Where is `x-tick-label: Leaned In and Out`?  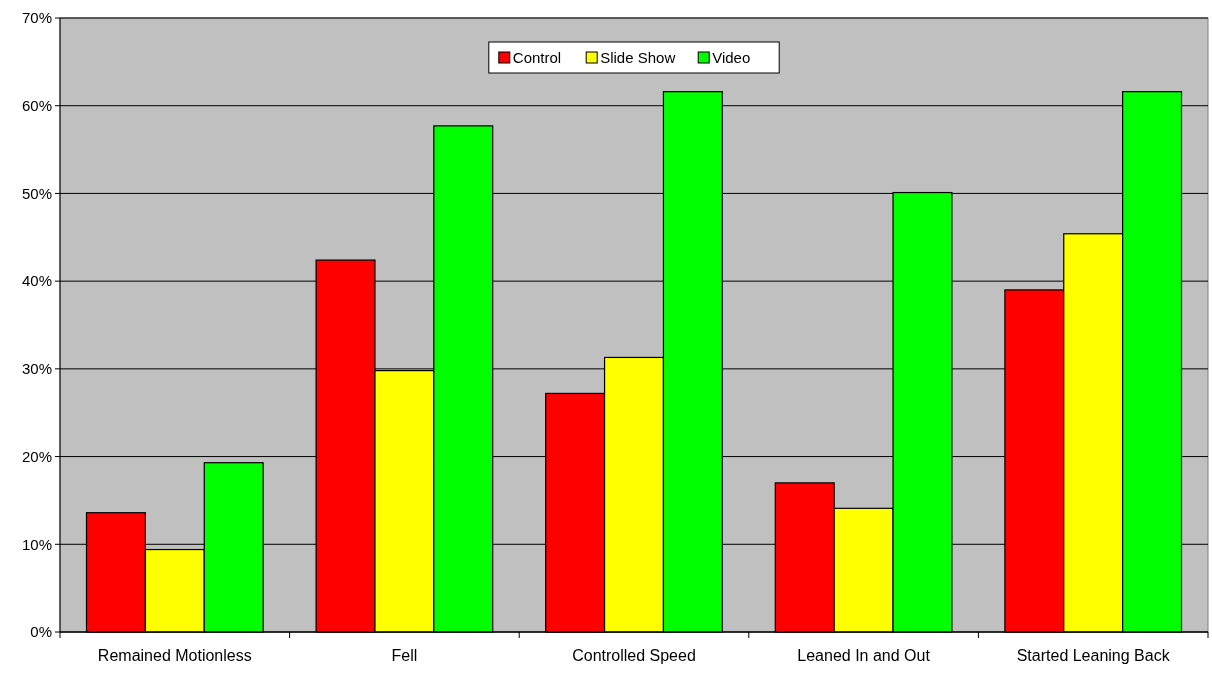
x-tick-label: Leaned In and Out is located at coordinates (864, 655).